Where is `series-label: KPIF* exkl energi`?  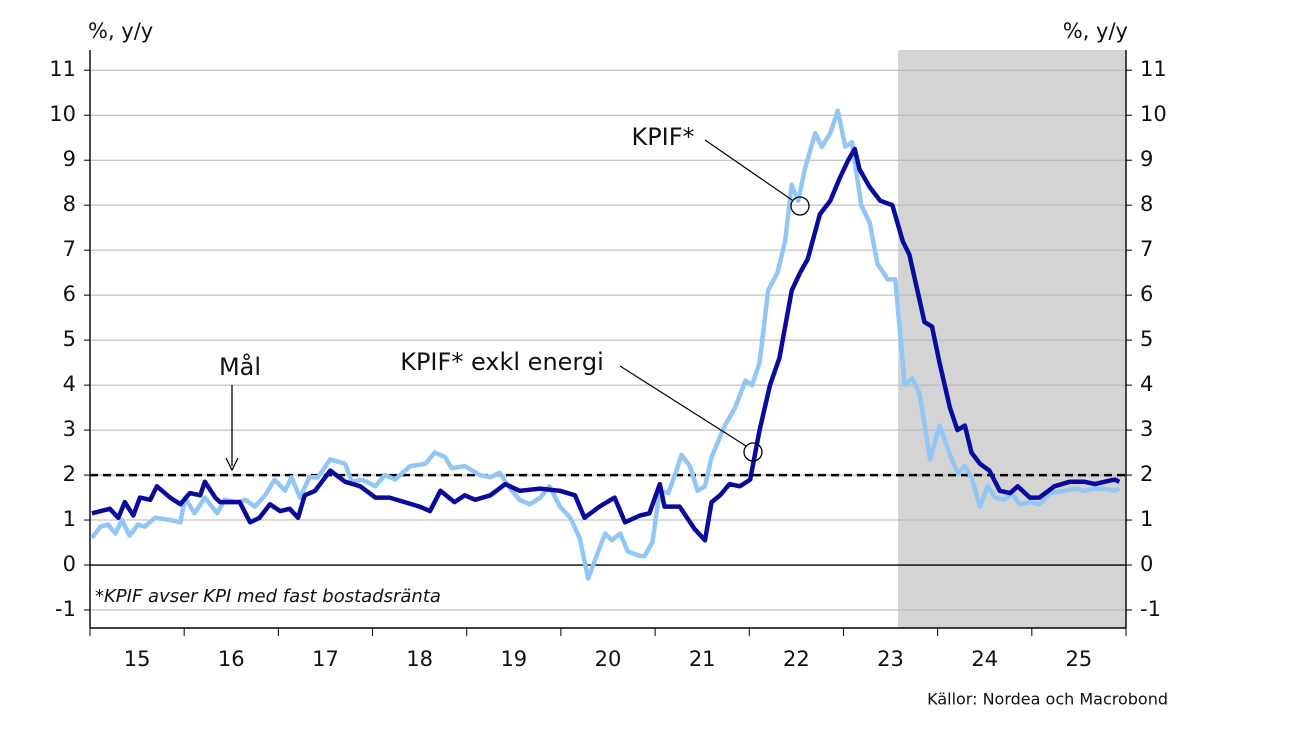
series-label: KPIF* exkl energi is located at coordinates (502, 362).